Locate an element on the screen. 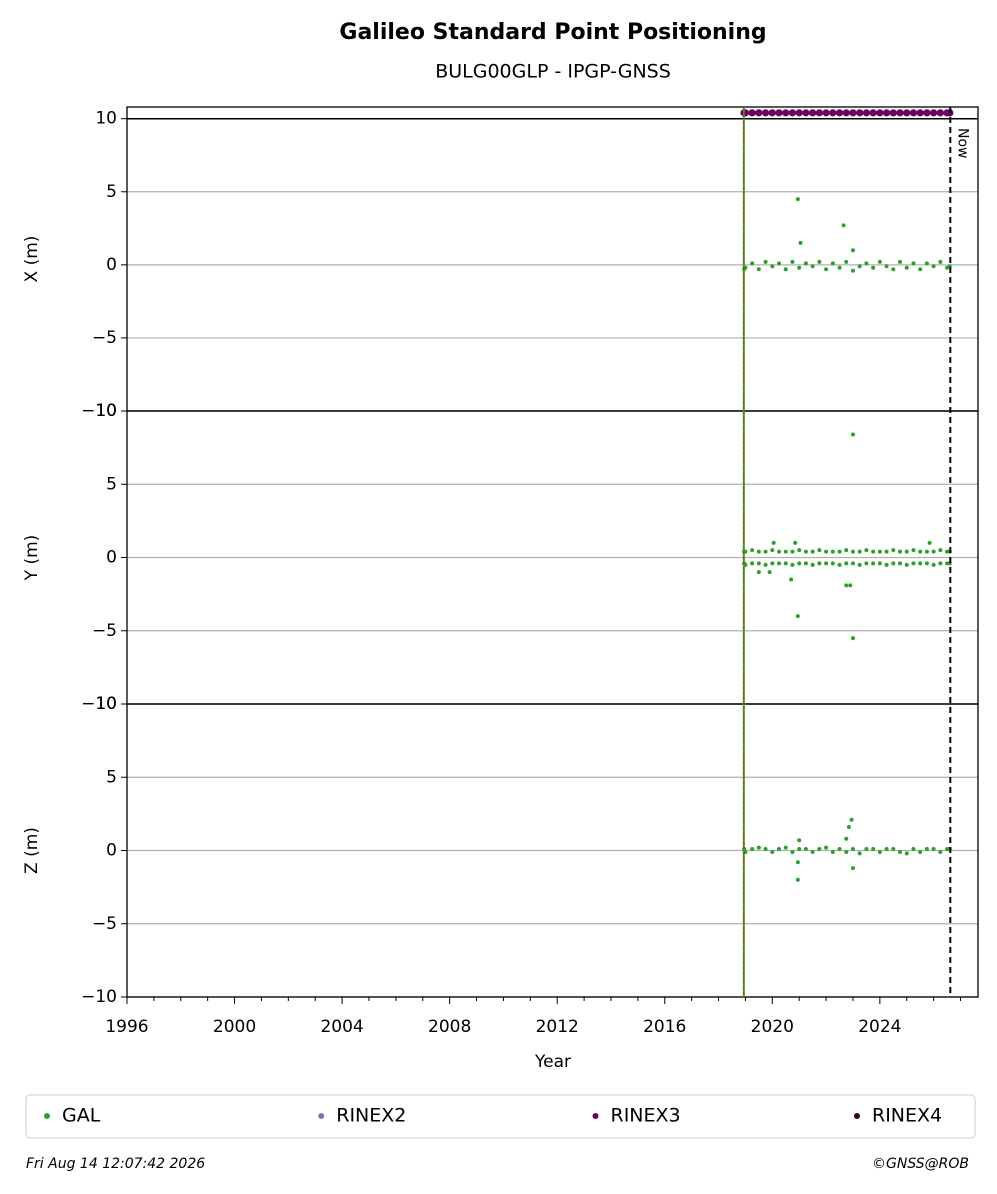  x-tick-label: 2004 is located at coordinates (341, 1027).